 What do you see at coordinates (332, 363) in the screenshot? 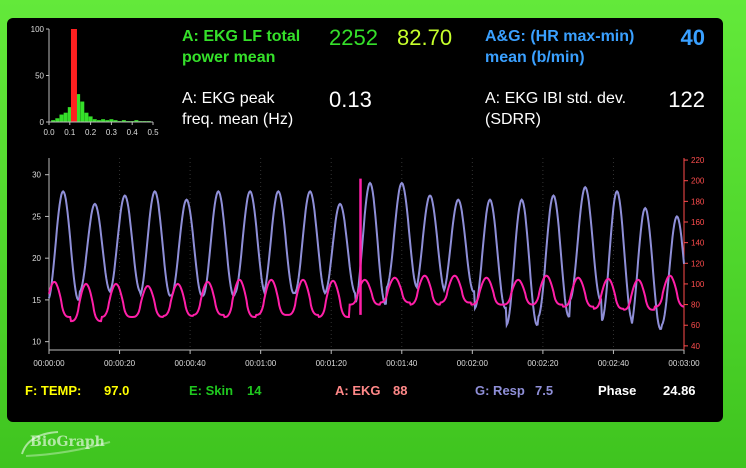
I see `signal-x-tick-label: 00:01:20` at bounding box center [332, 363].